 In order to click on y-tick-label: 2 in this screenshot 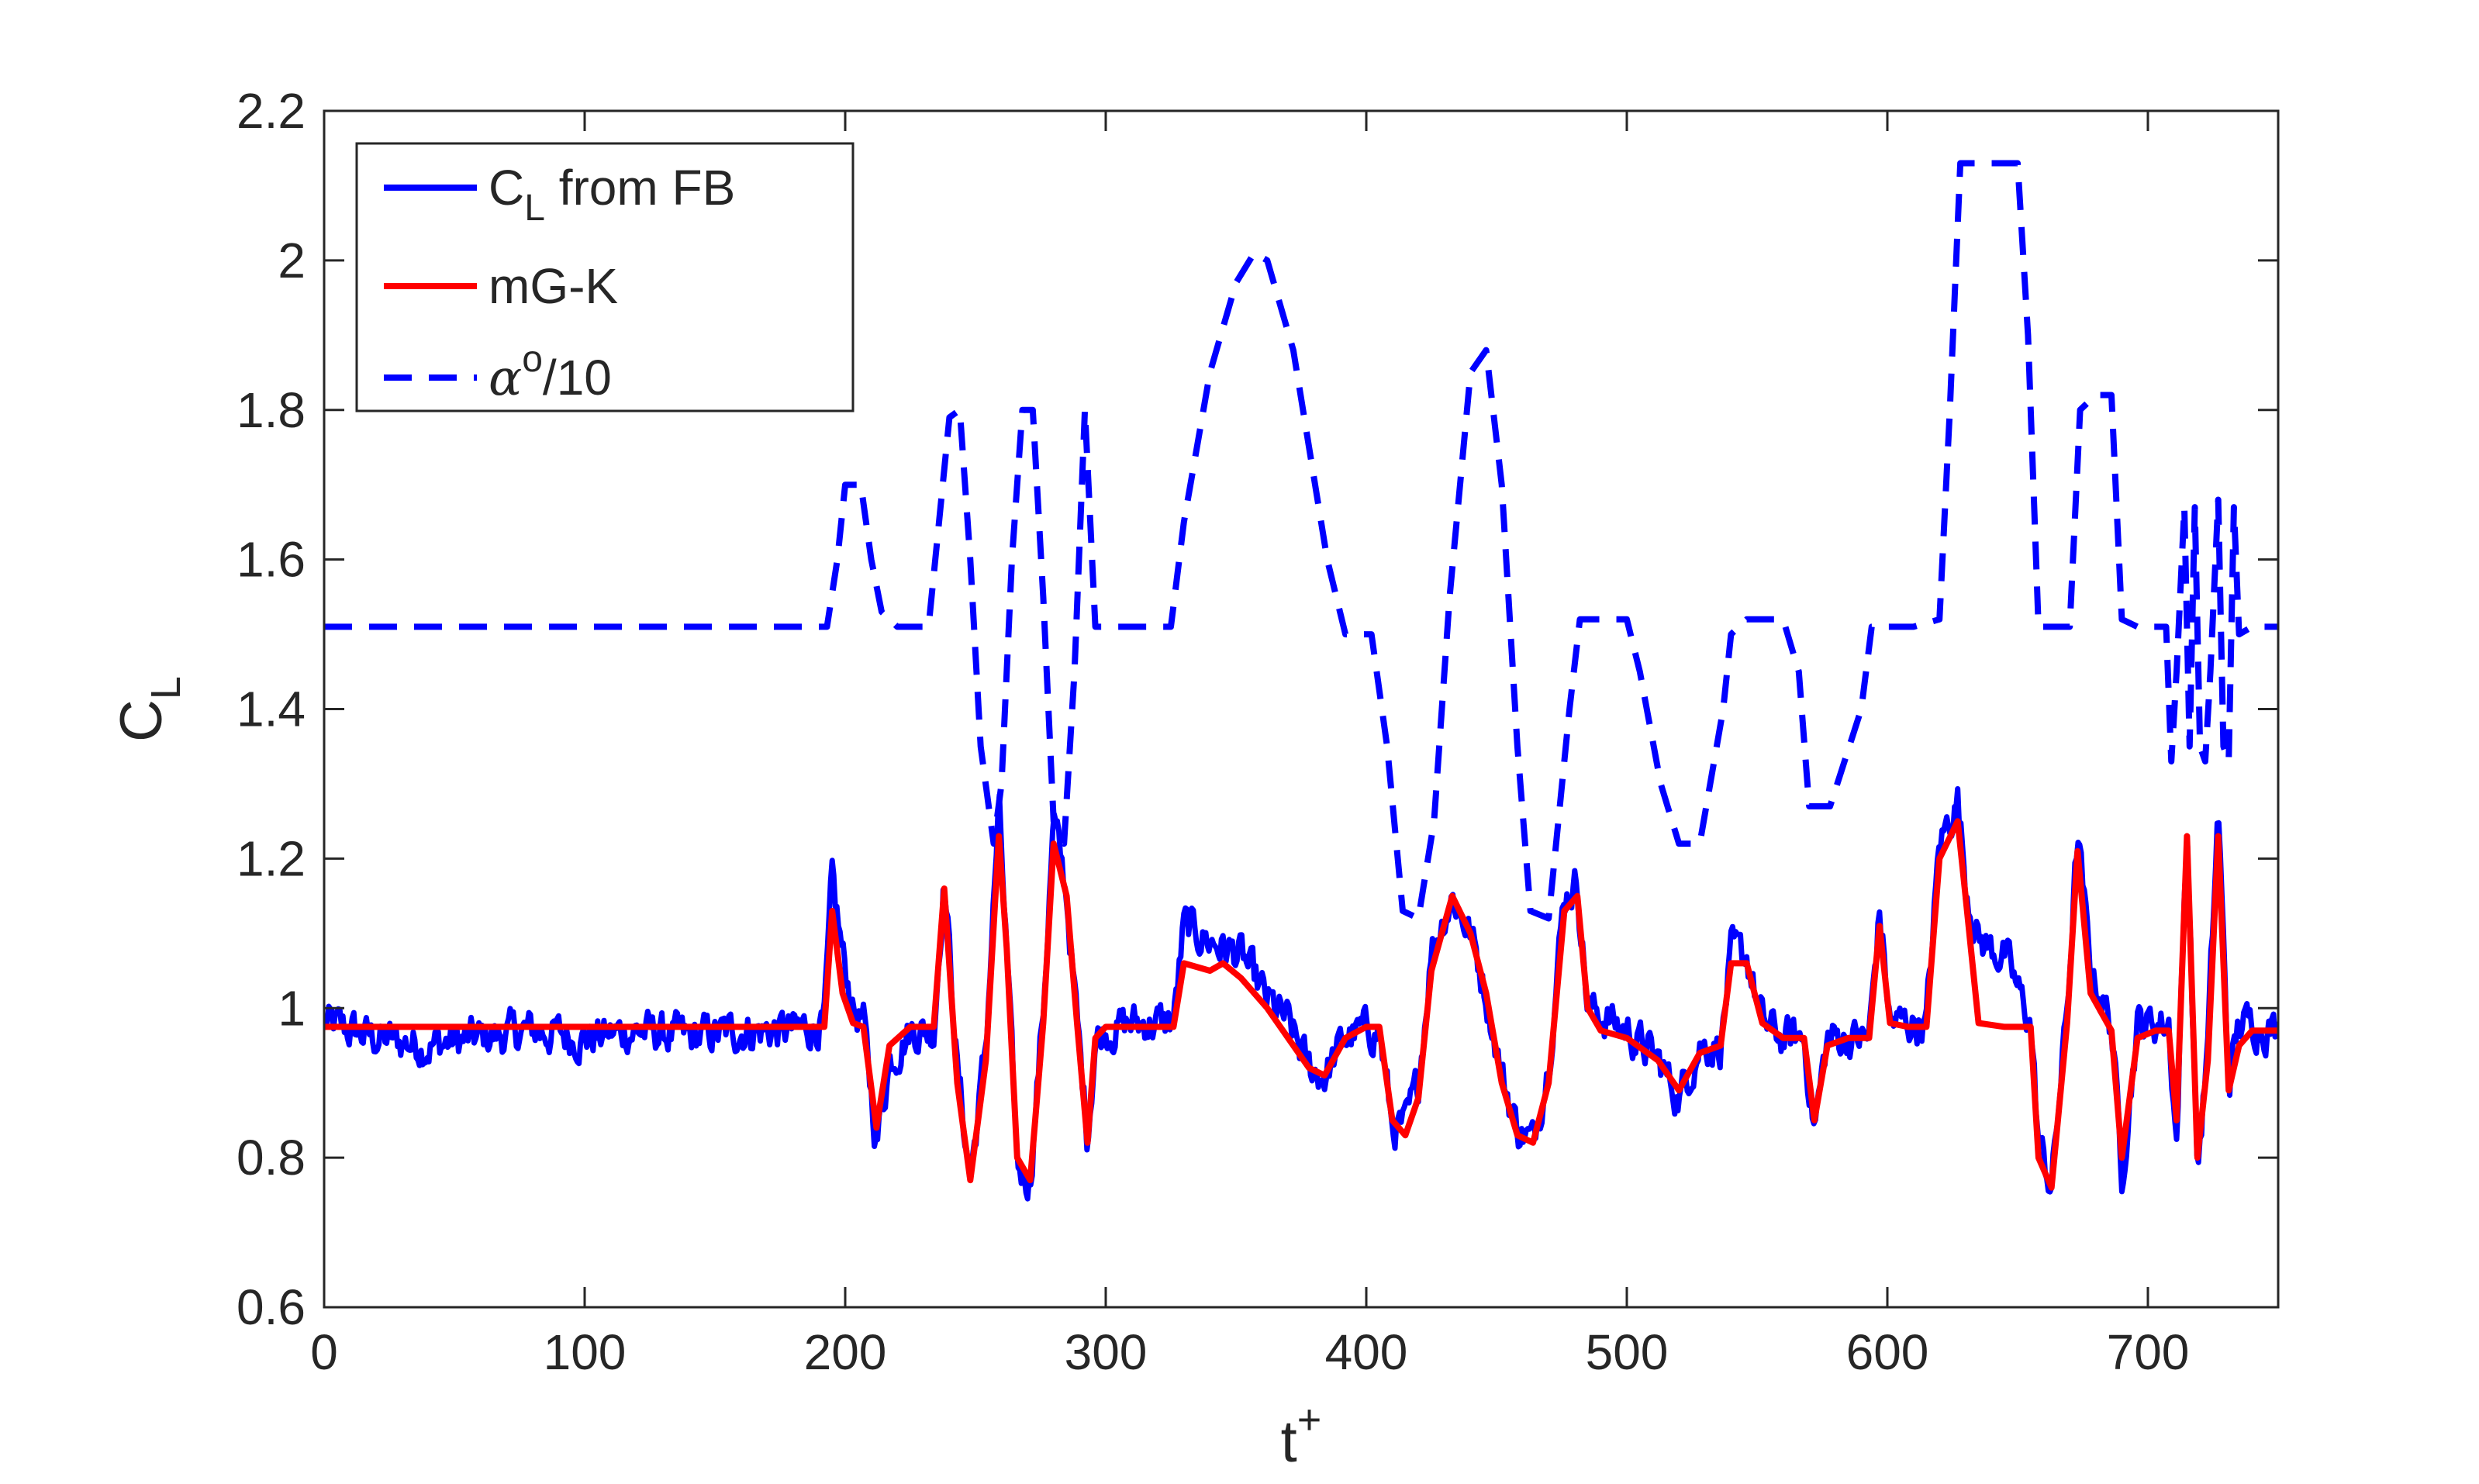, I will do `click(292, 261)`.